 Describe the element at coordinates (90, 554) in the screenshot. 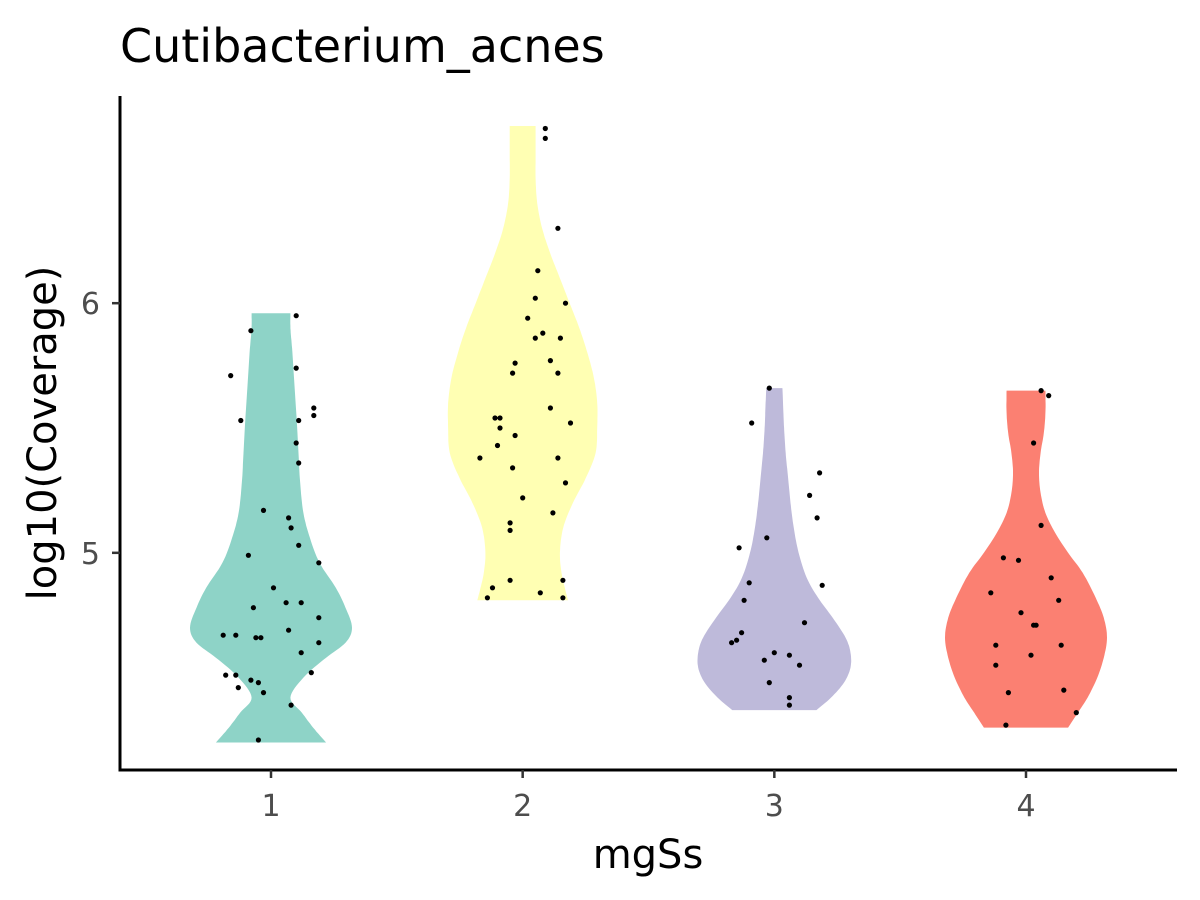

I see `y-tick-label-5: 5` at that location.